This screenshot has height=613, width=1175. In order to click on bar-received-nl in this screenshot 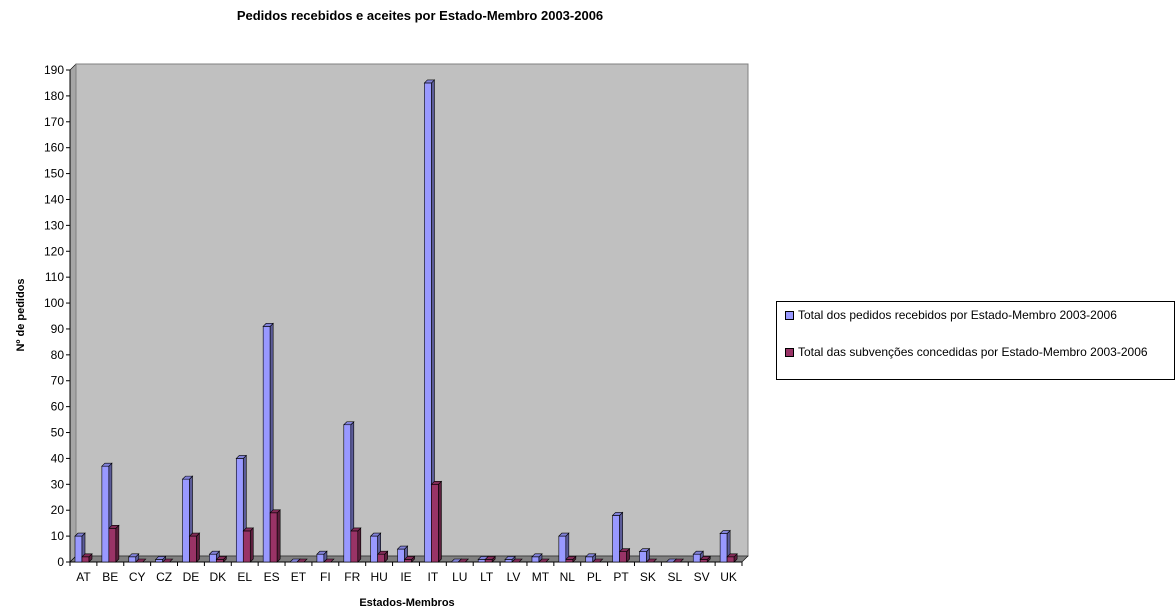, I will do `click(564, 547)`.